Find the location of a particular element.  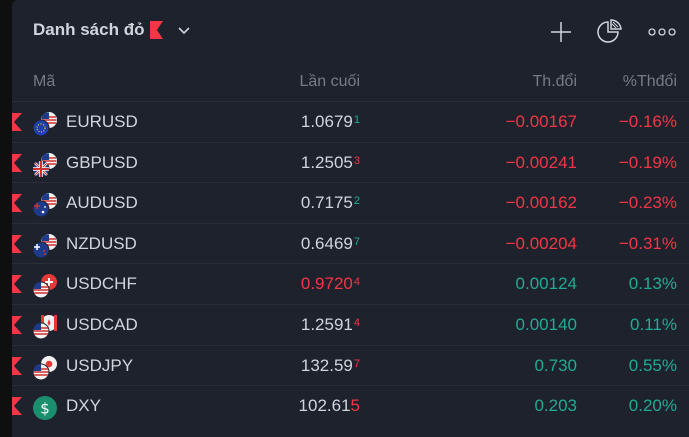

column-symbol: Mã is located at coordinates (44, 81).